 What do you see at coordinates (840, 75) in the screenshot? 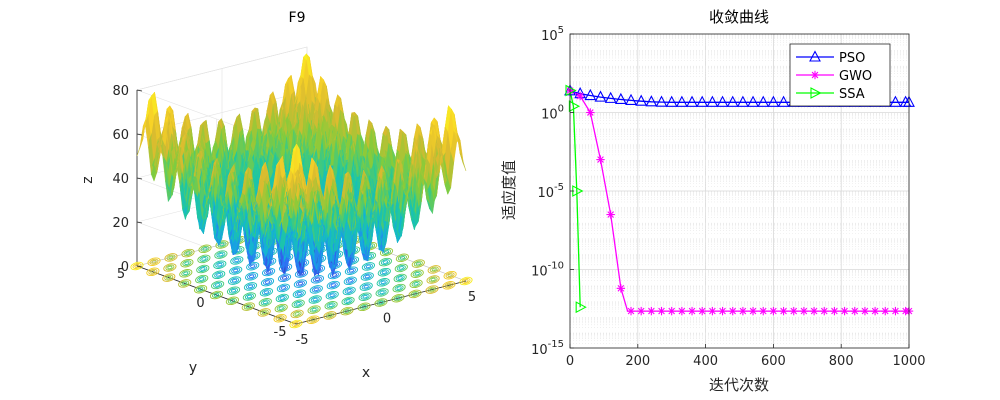
I see `legend: PSO GWO SSA` at bounding box center [840, 75].